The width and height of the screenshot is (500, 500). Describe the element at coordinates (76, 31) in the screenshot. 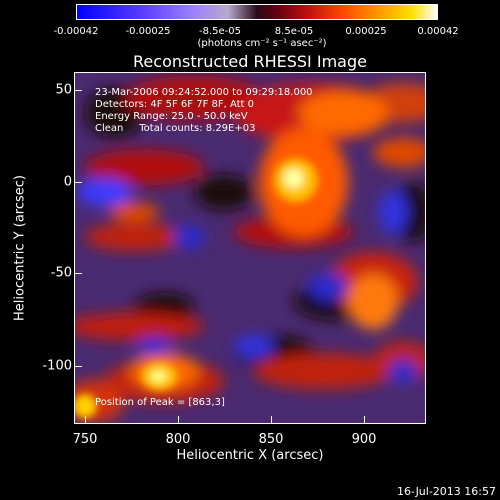

I see `colorbar-tick: -0.00042` at that location.